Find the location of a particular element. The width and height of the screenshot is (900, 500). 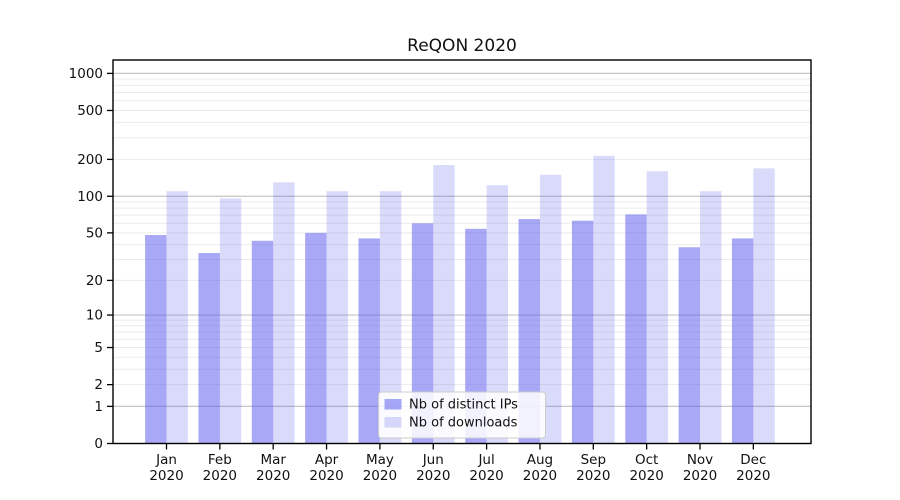

bar-distinct-ips-may is located at coordinates (369, 341).